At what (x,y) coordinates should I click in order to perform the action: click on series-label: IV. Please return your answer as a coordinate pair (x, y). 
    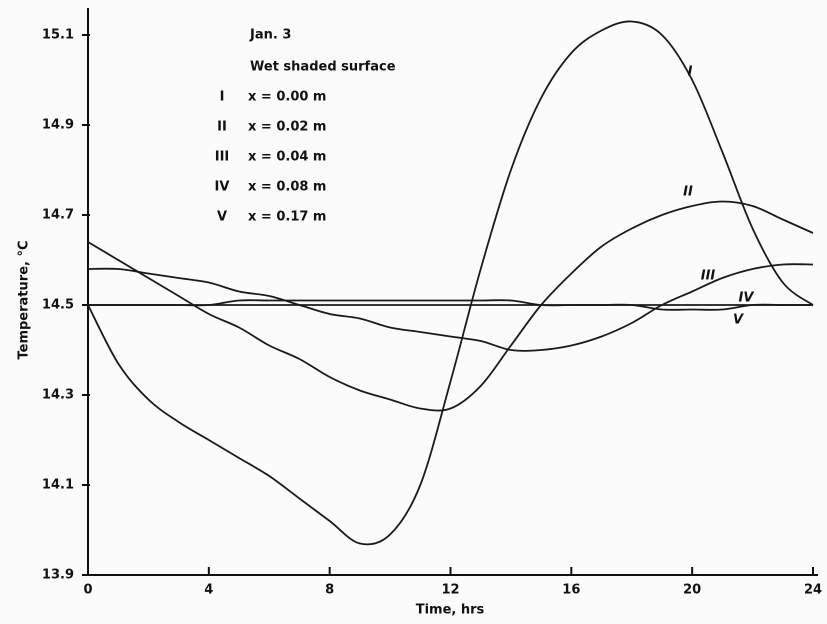
    Looking at the image, I should click on (747, 298).